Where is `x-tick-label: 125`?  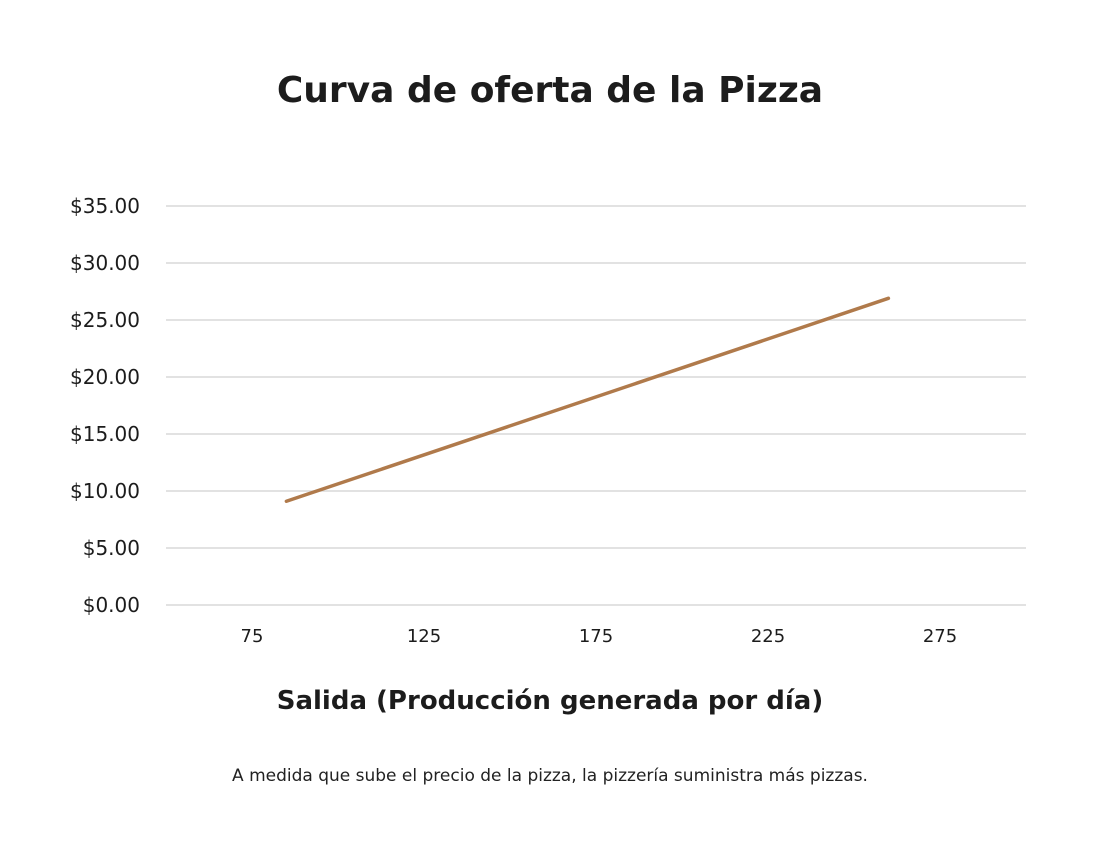 x-tick-label: 125 is located at coordinates (424, 636).